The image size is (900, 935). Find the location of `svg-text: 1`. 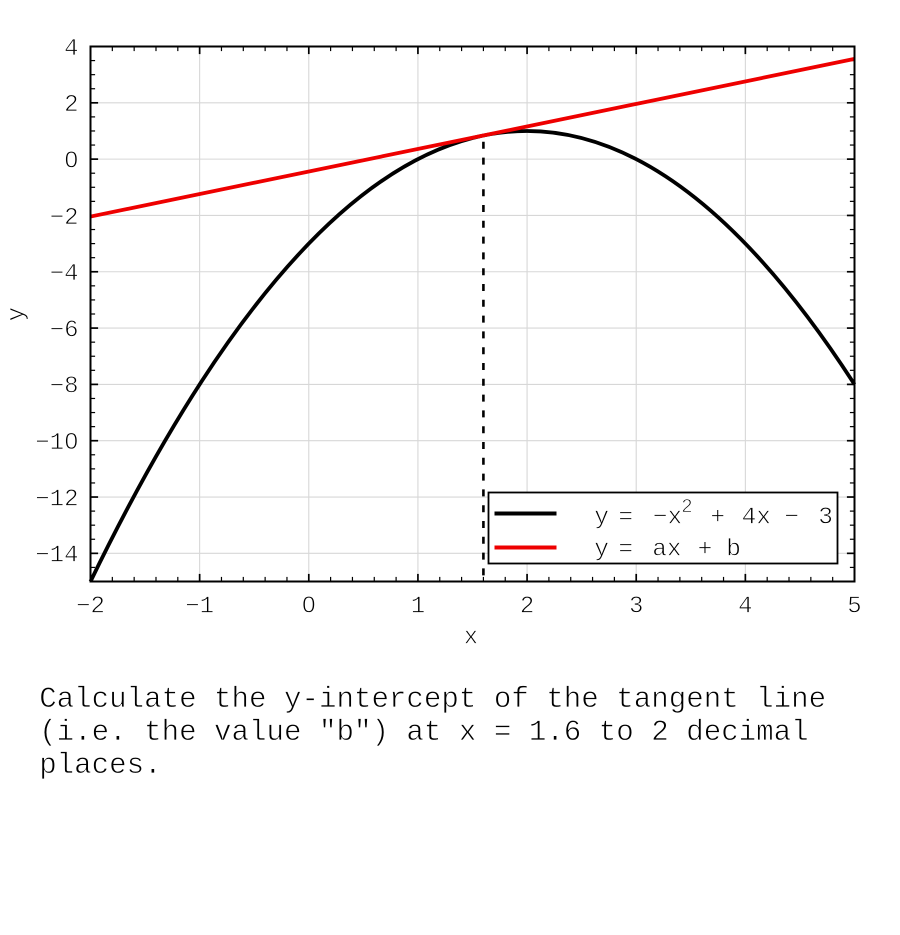

svg-text: 1 is located at coordinates (418, 607).